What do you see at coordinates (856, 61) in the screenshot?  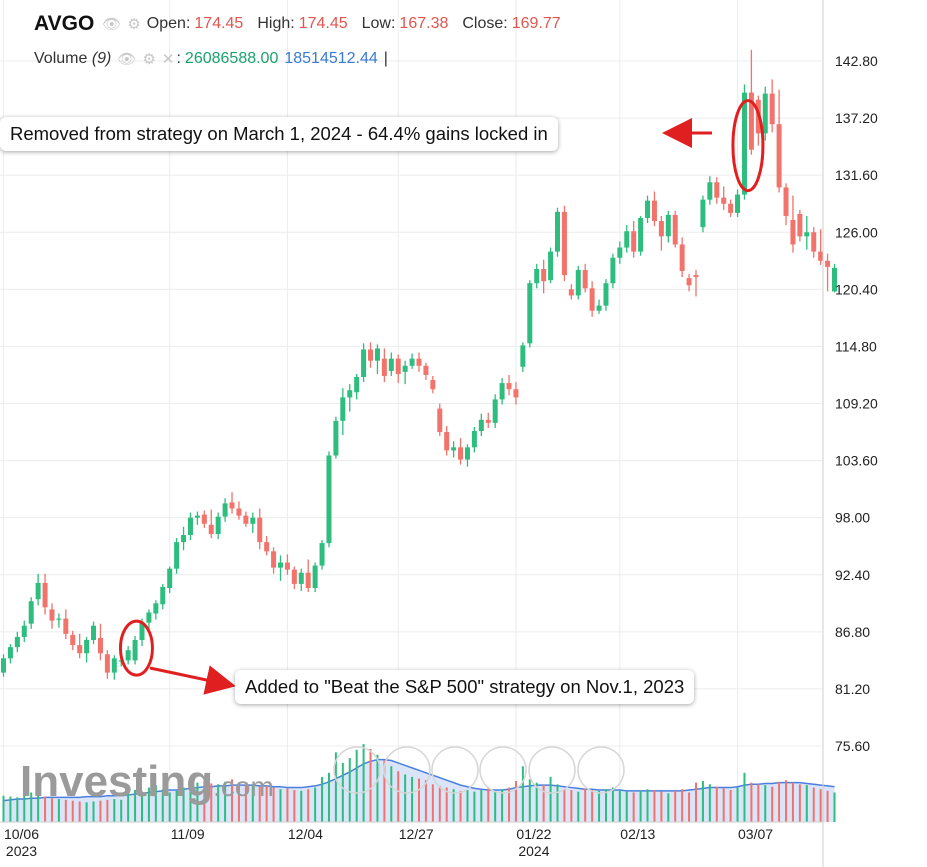 I see `y-tick-label: 142.80` at bounding box center [856, 61].